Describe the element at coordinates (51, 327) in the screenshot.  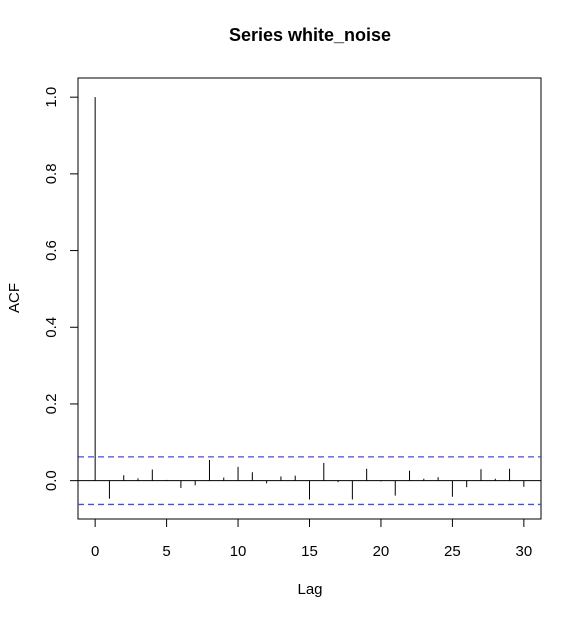
I see `y-tick-label-2: 0.4` at that location.